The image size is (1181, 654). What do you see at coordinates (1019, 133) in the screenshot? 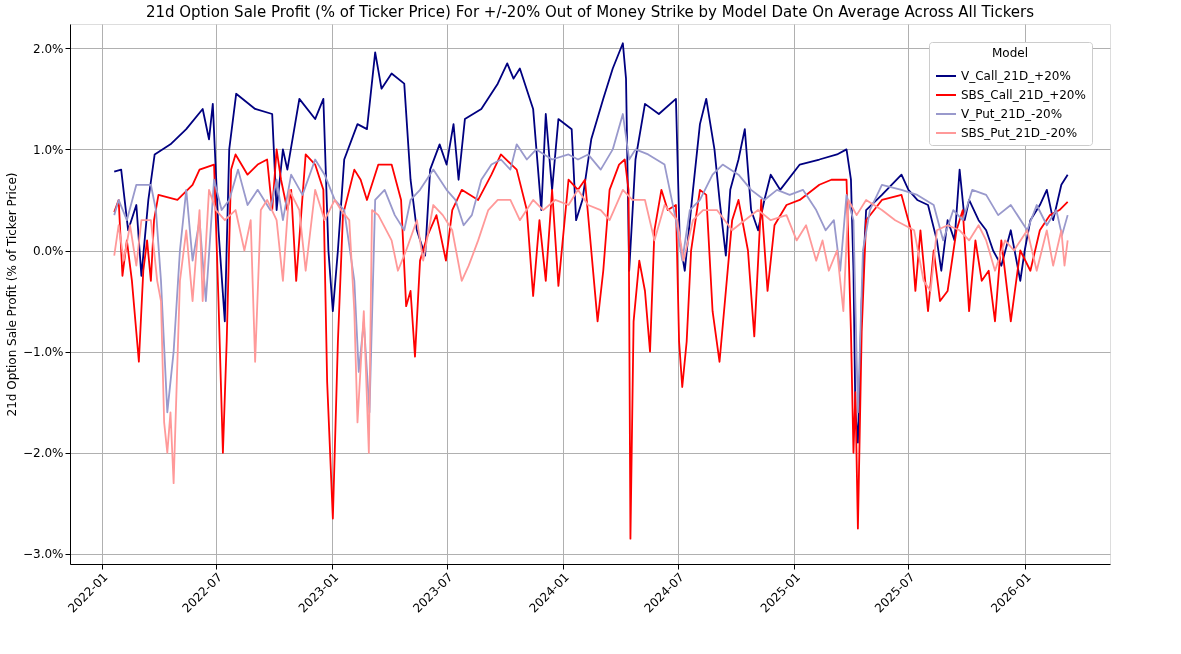
I see `legend-label: SBS_Put_21D_-20%` at bounding box center [1019, 133].